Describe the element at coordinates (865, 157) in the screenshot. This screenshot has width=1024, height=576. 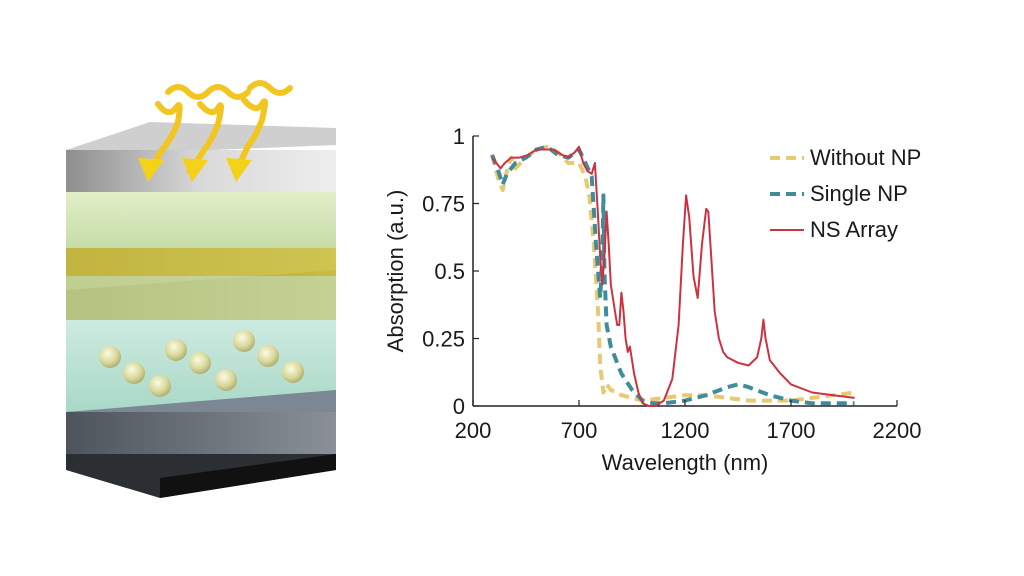
I see `legend-label: Without NP` at that location.